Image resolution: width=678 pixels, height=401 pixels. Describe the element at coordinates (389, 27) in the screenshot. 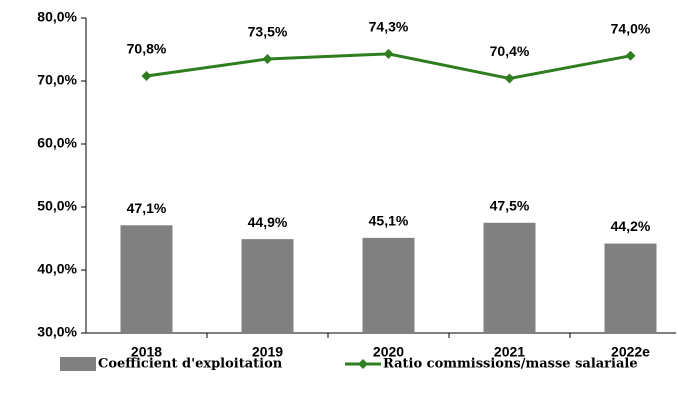

I see `data-label: 74,3%` at that location.